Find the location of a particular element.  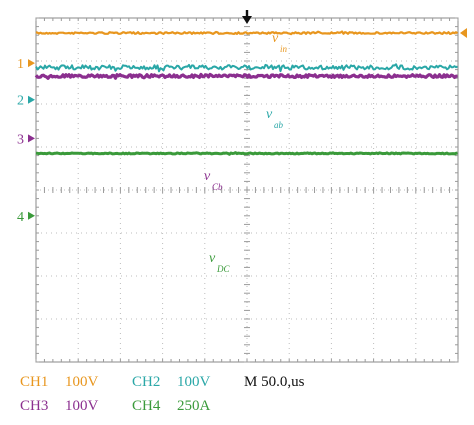

trace-ch4 is located at coordinates (246, 153).